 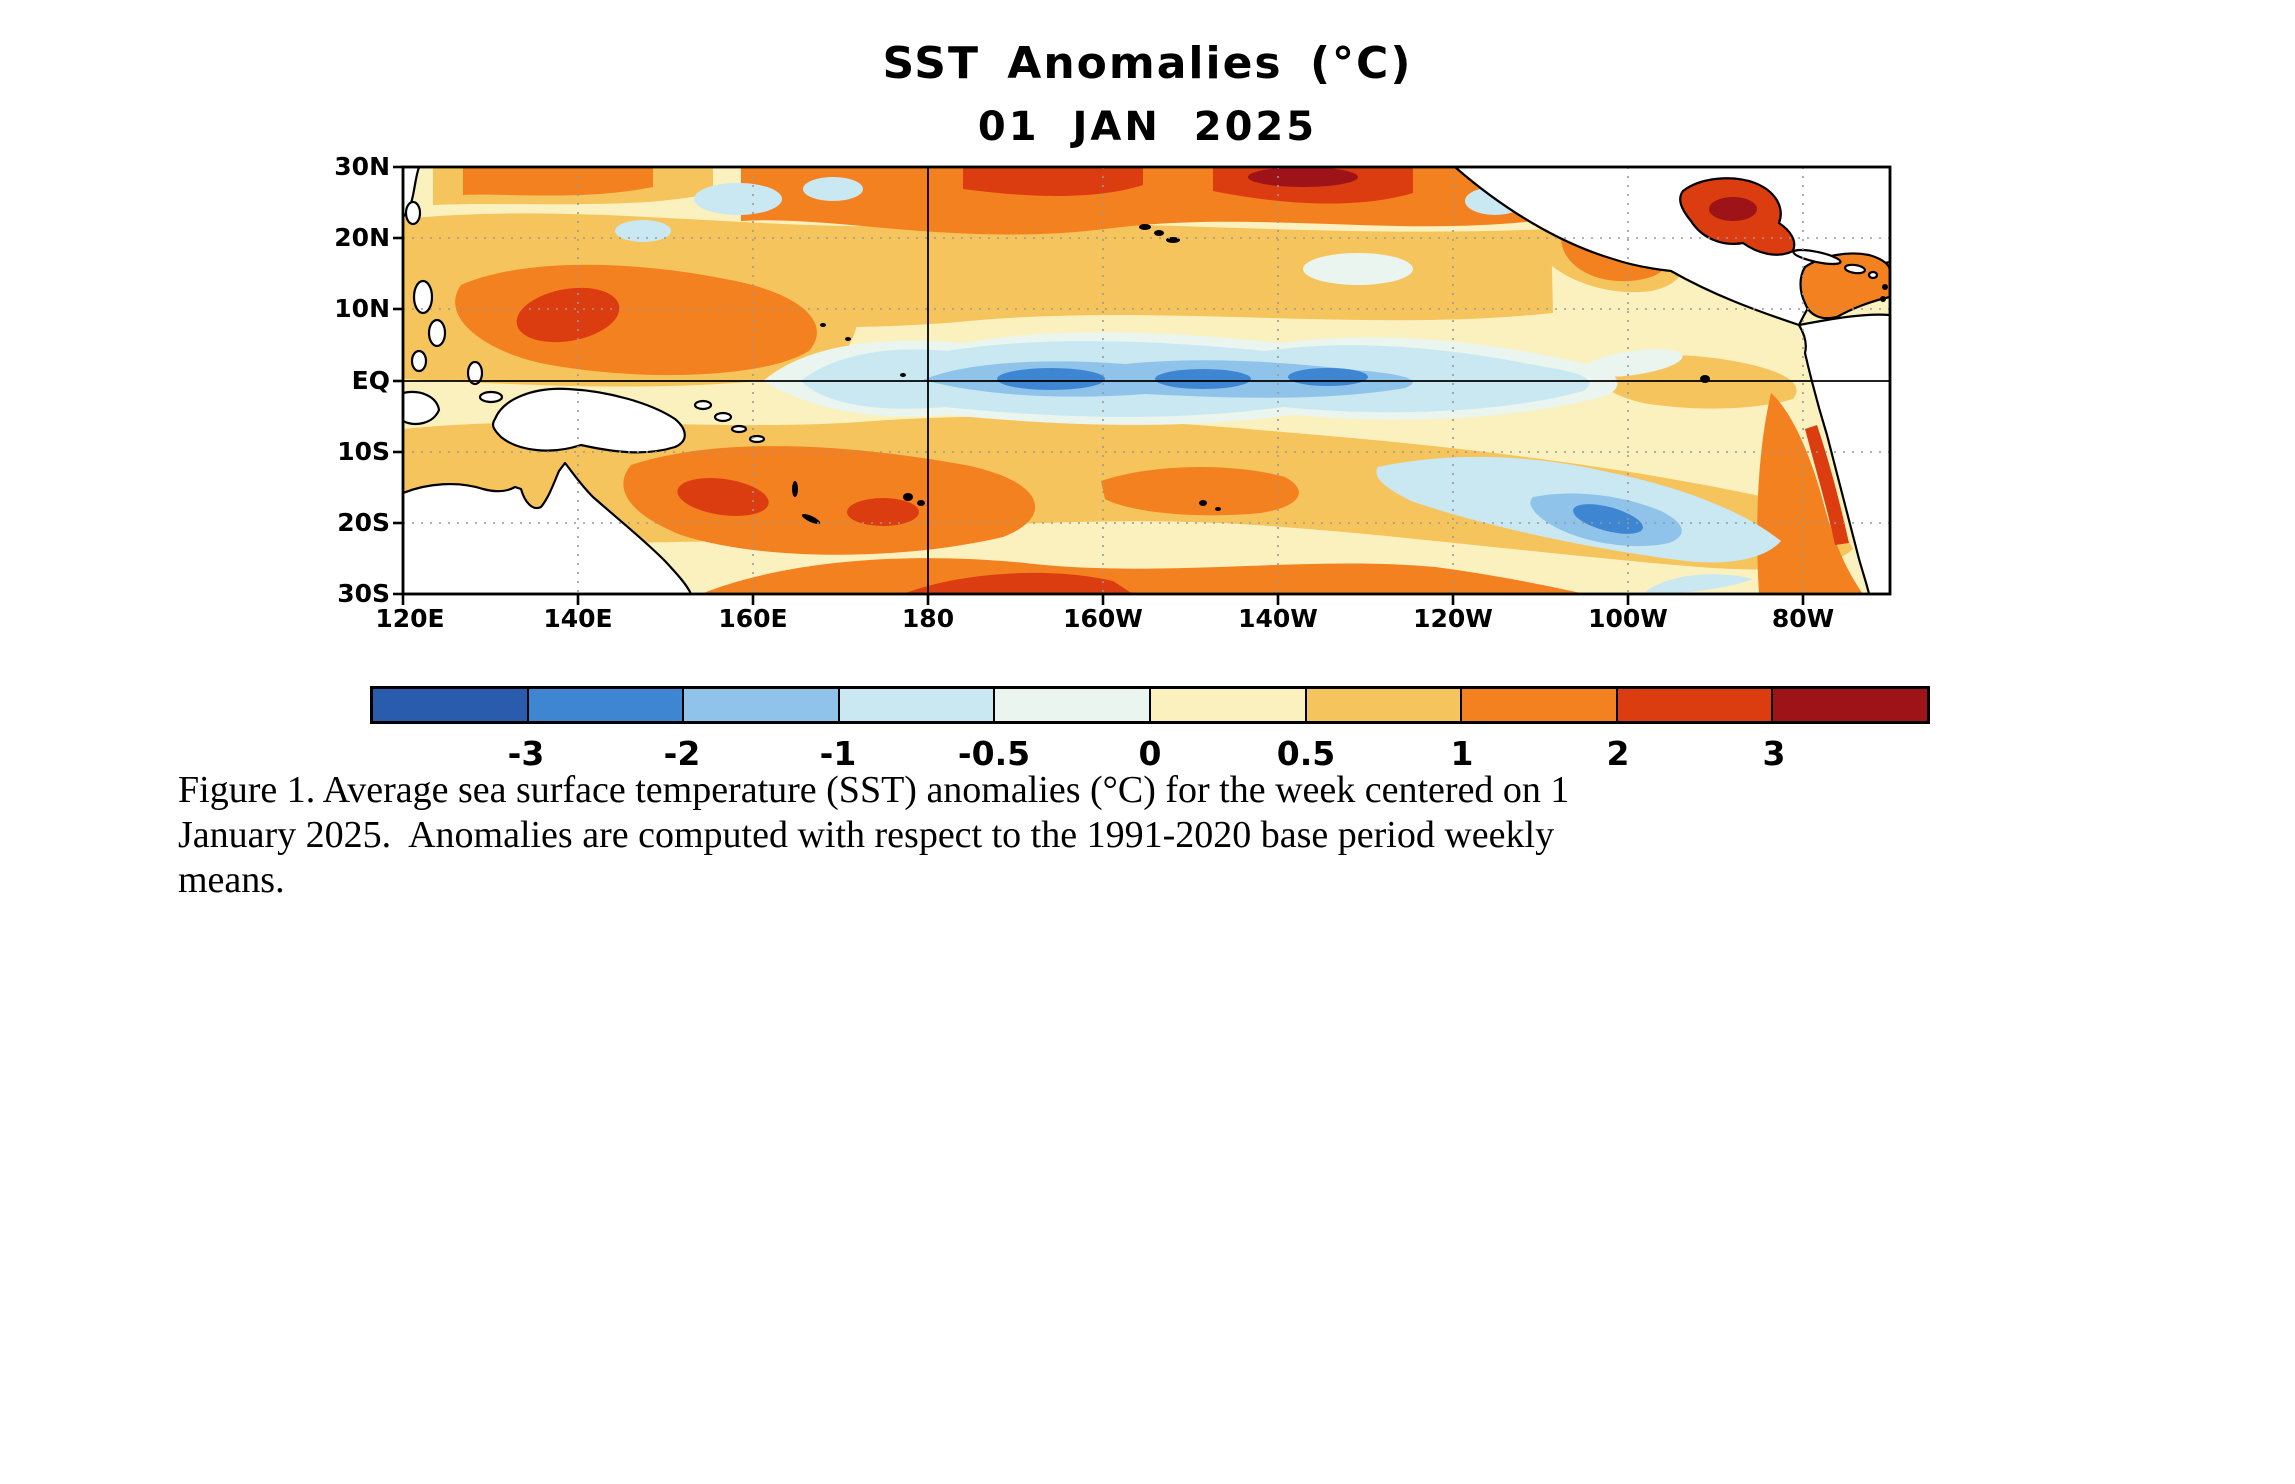 I want to click on land-puerto-rico, so click(x=1873, y=275).